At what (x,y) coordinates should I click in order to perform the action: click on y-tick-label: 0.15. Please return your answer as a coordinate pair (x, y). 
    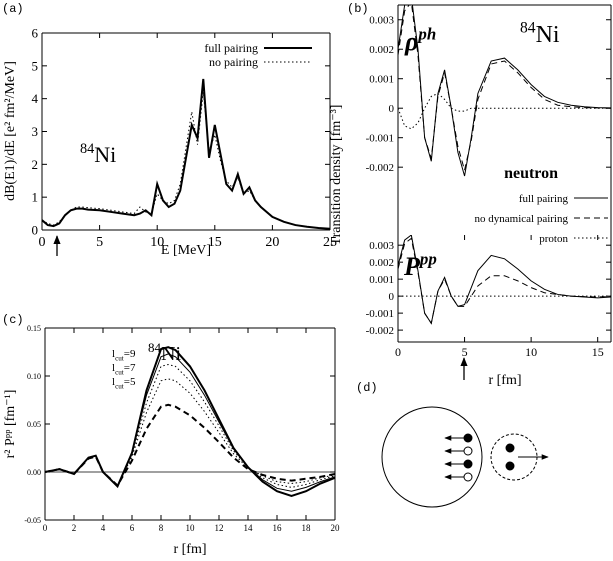
    Looking at the image, I should click on (34, 328).